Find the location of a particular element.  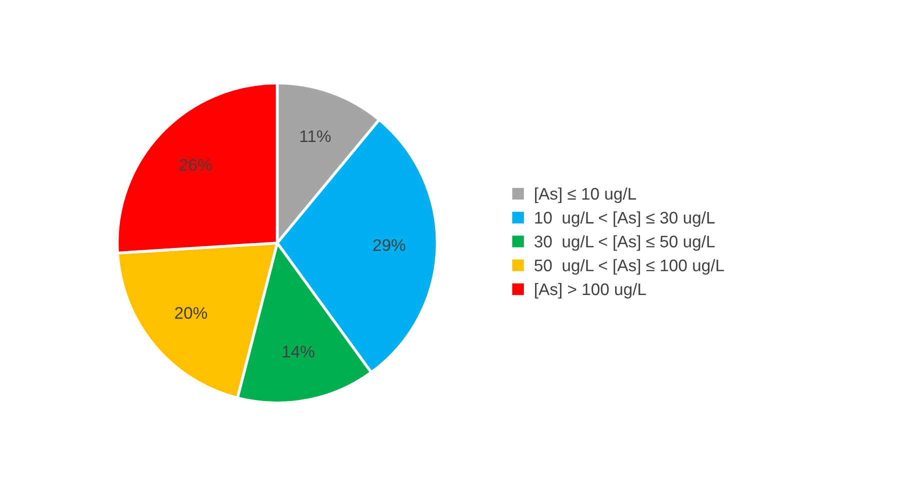

legend-label: [As] ≤ 10 ug/L is located at coordinates (585, 195).